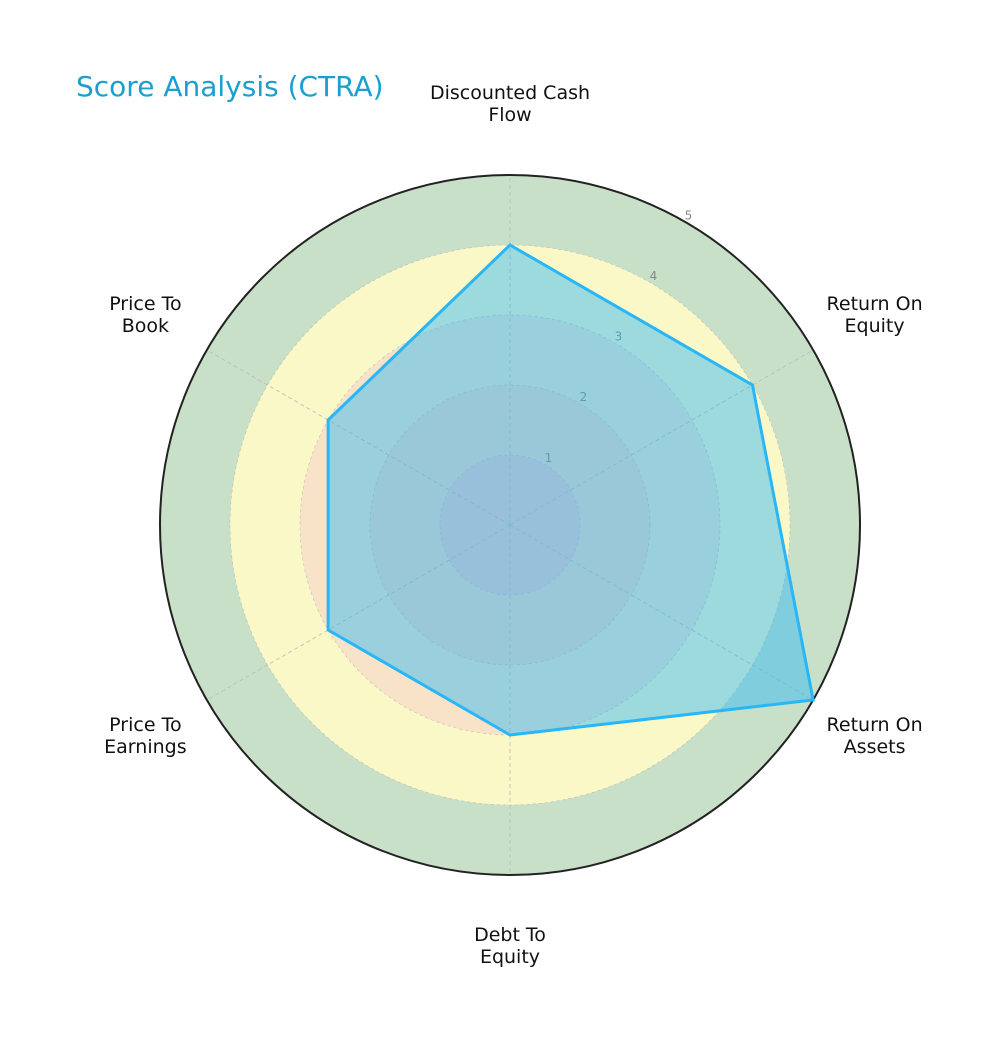 This screenshot has height=1043, width=1000. Describe the element at coordinates (654, 276) in the screenshot. I see `r-tick-label: 4` at that location.